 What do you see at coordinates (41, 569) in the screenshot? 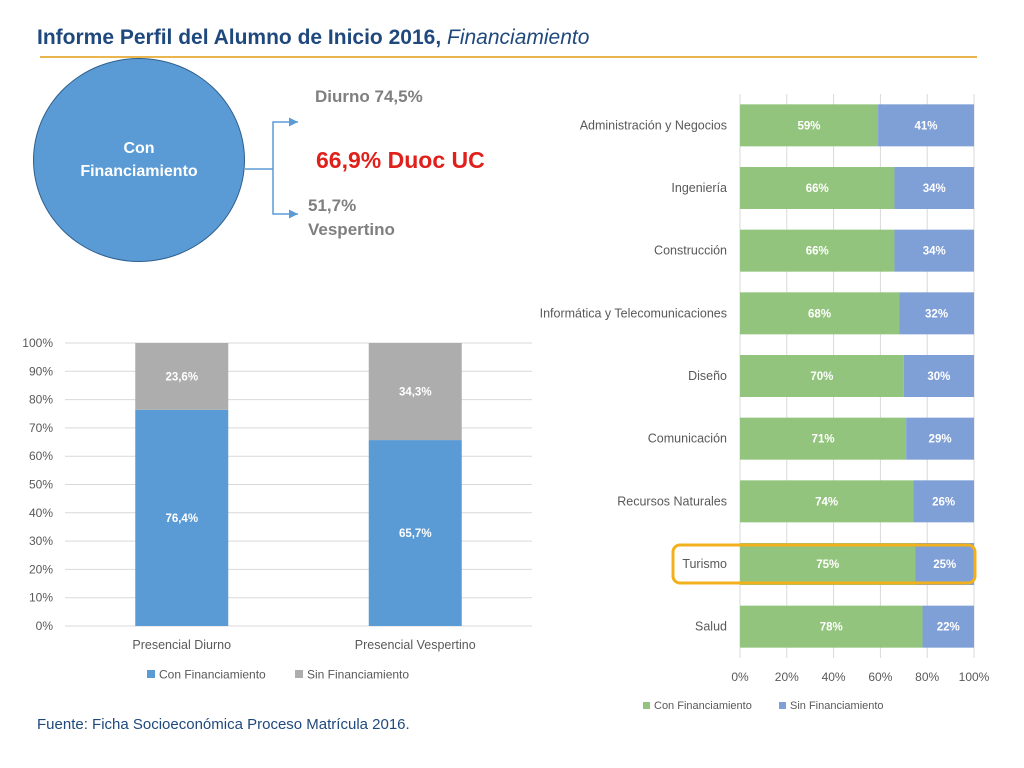
I see `y-tick-label: 20%` at bounding box center [41, 569].